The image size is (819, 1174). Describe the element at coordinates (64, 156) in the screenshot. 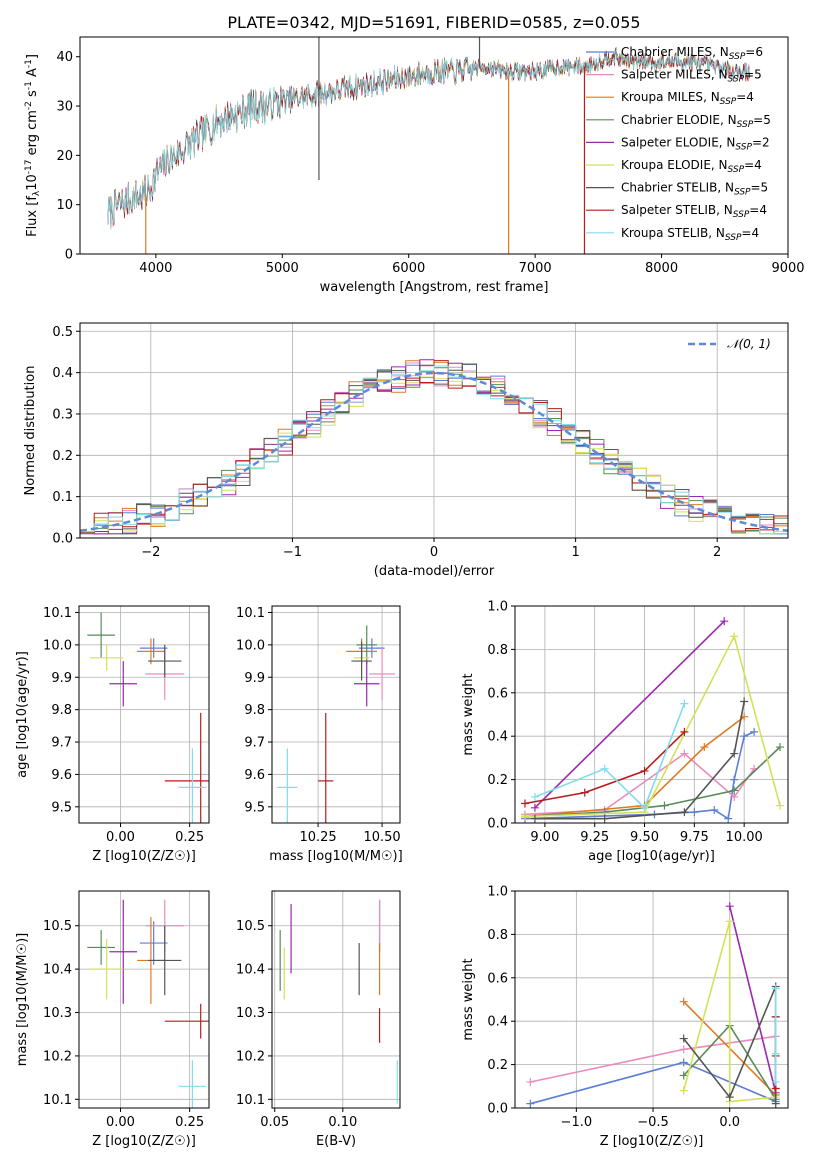

I see `y-tick-label: 20` at that location.